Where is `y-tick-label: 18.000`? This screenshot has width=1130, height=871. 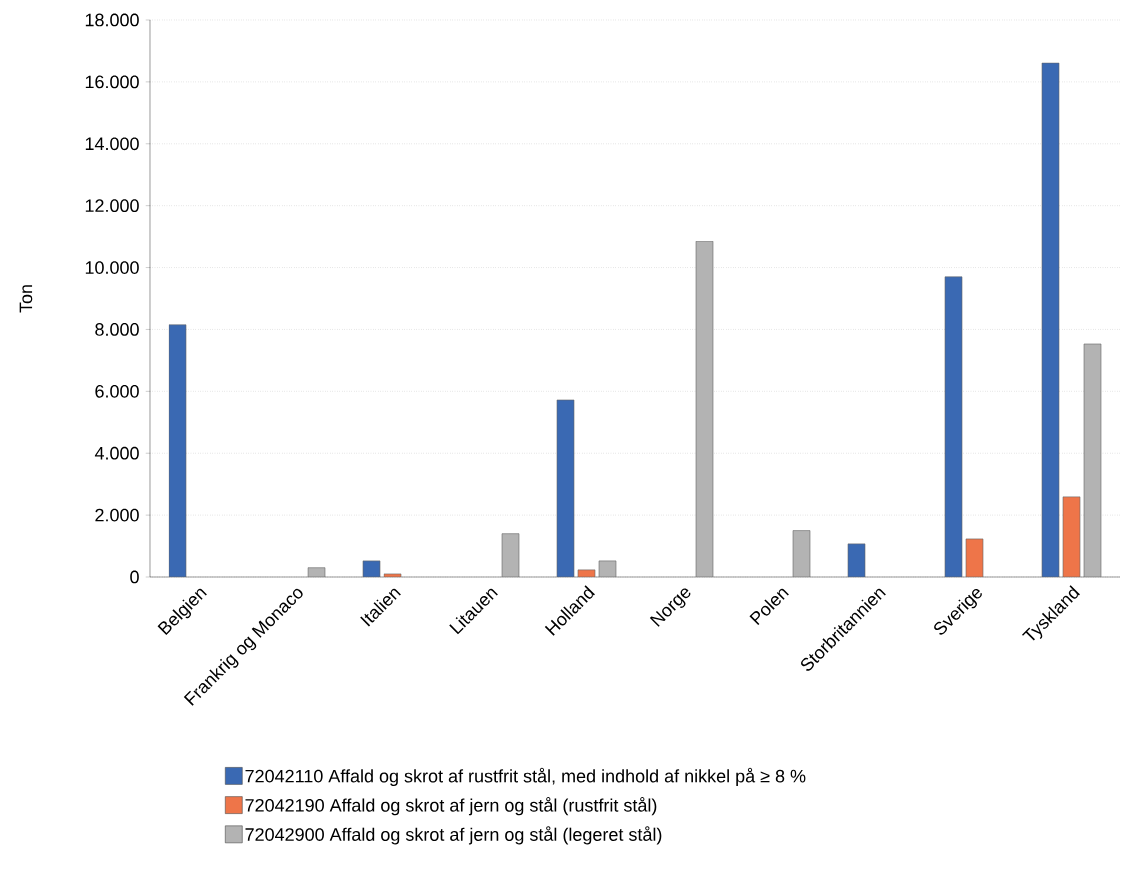
y-tick-label: 18.000 is located at coordinates (112, 20).